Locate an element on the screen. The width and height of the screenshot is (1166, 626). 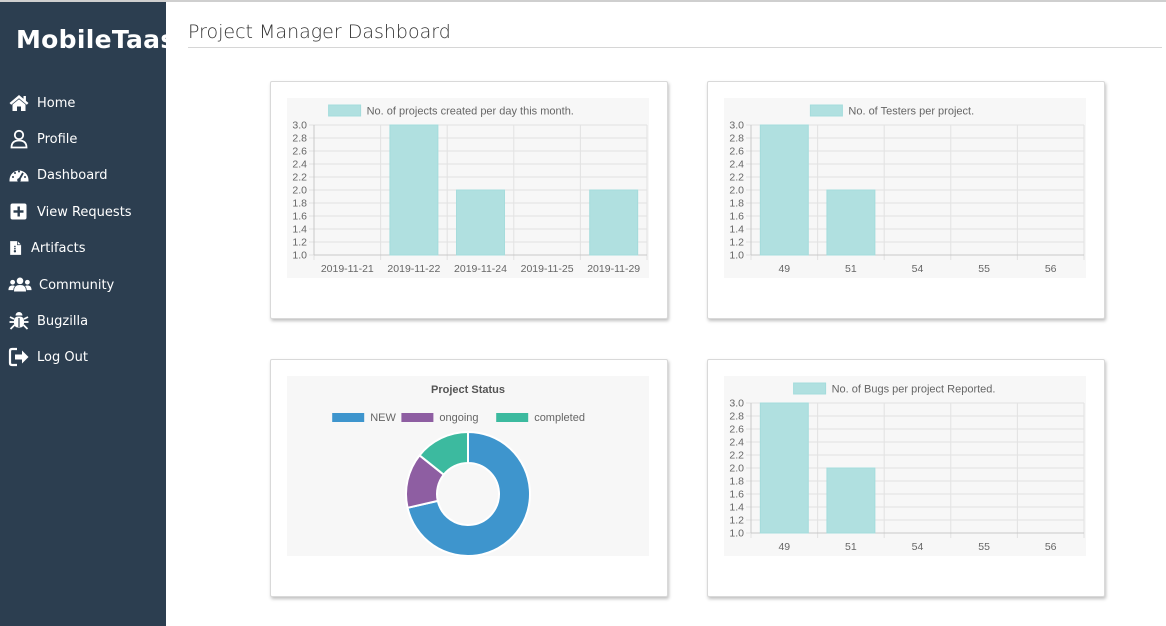
nav-item-dashboard: Dashboard is located at coordinates (58, 175).